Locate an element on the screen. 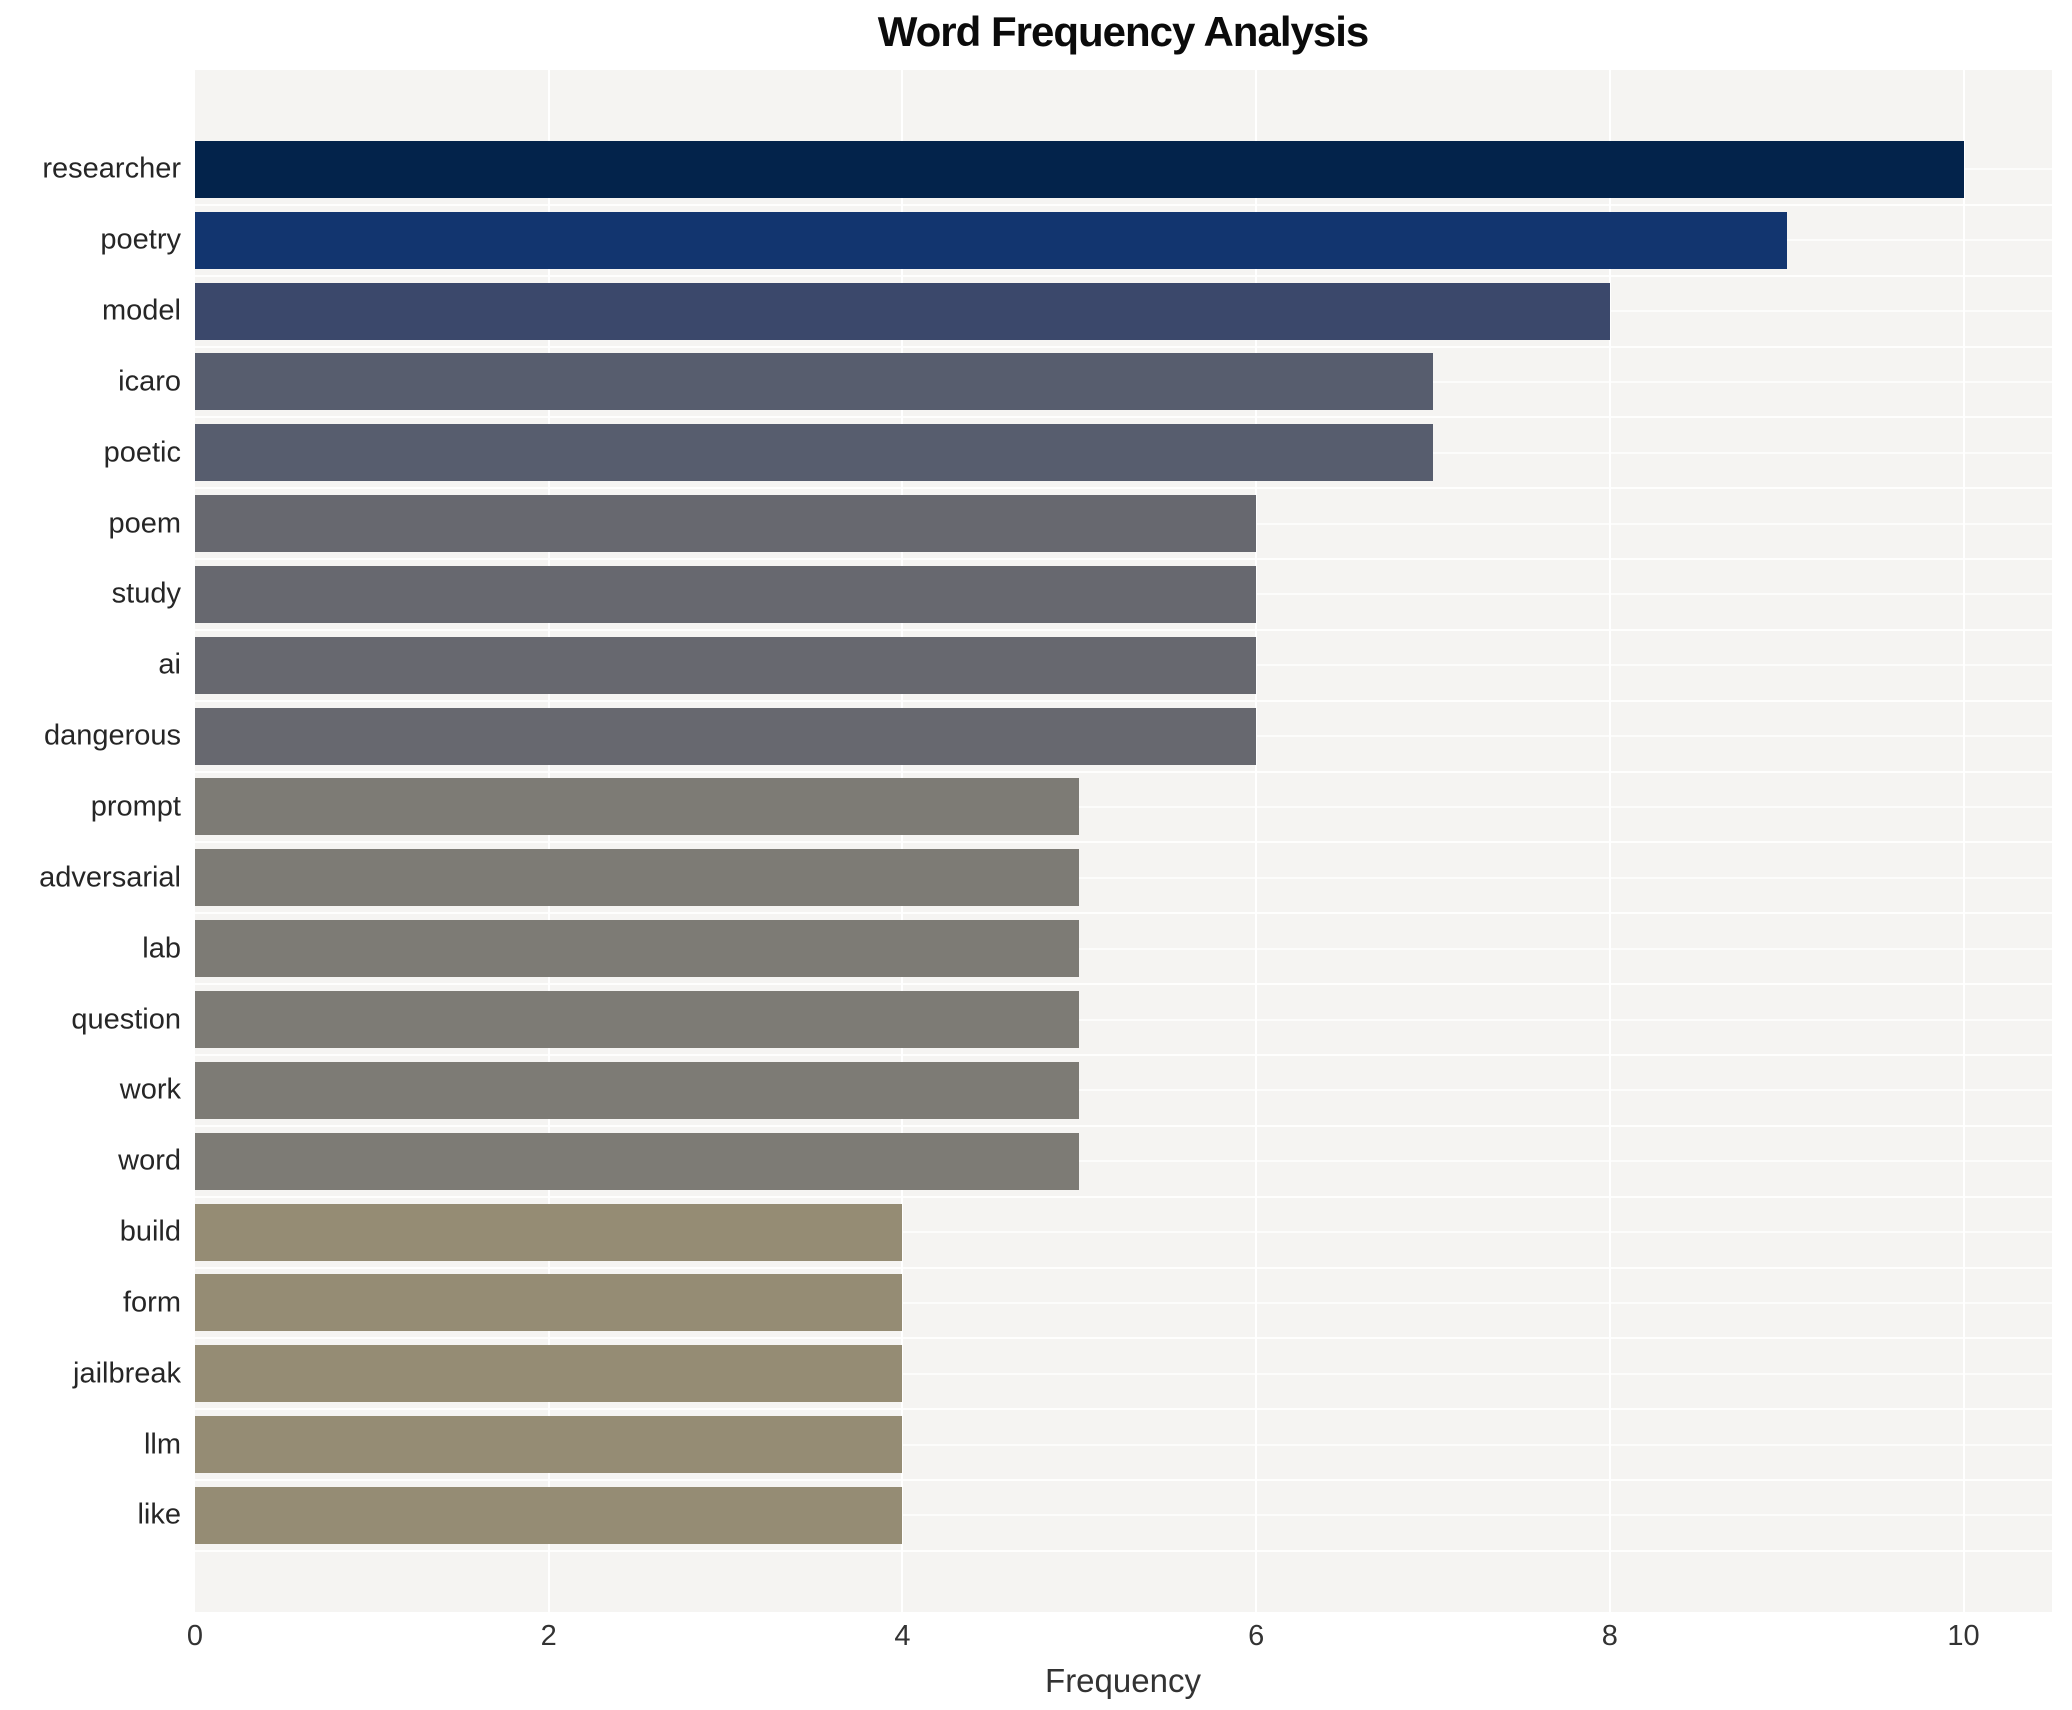 The width and height of the screenshot is (2072, 1710). bar-row: poem is located at coordinates (1080, 524).